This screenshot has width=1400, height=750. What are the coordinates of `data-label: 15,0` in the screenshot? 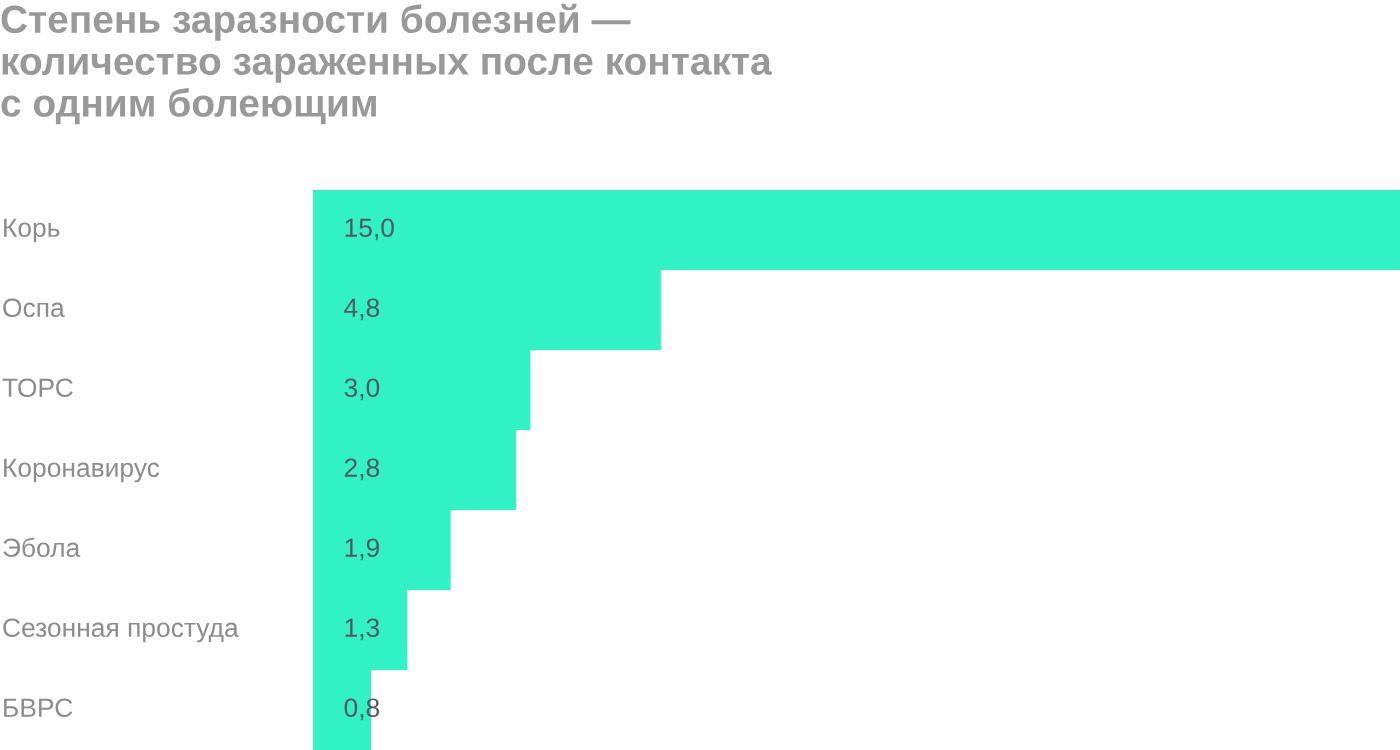 It's located at (369, 229).